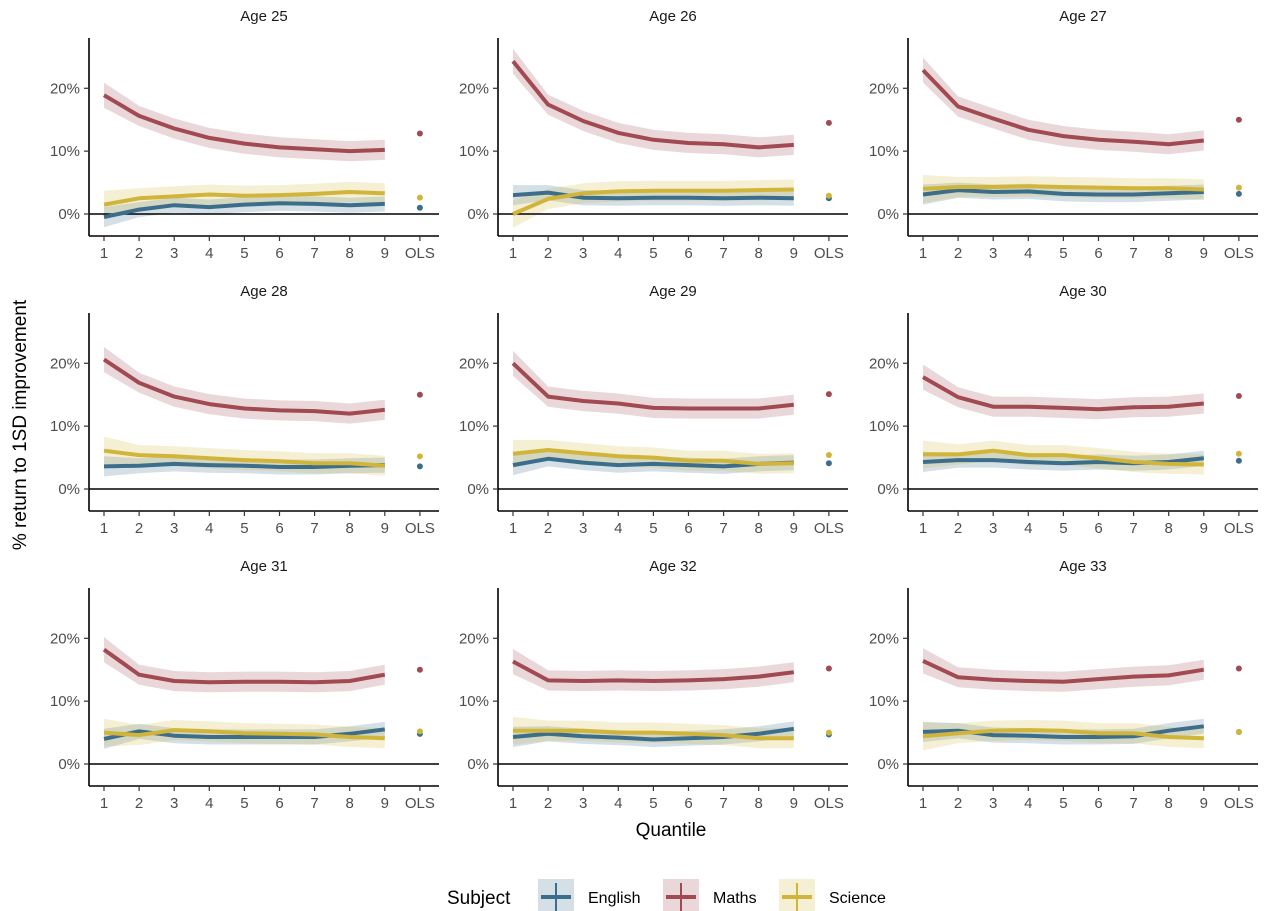 The height and width of the screenshot is (911, 1266). I want to click on x-axis-title: Quantile, so click(671, 830).